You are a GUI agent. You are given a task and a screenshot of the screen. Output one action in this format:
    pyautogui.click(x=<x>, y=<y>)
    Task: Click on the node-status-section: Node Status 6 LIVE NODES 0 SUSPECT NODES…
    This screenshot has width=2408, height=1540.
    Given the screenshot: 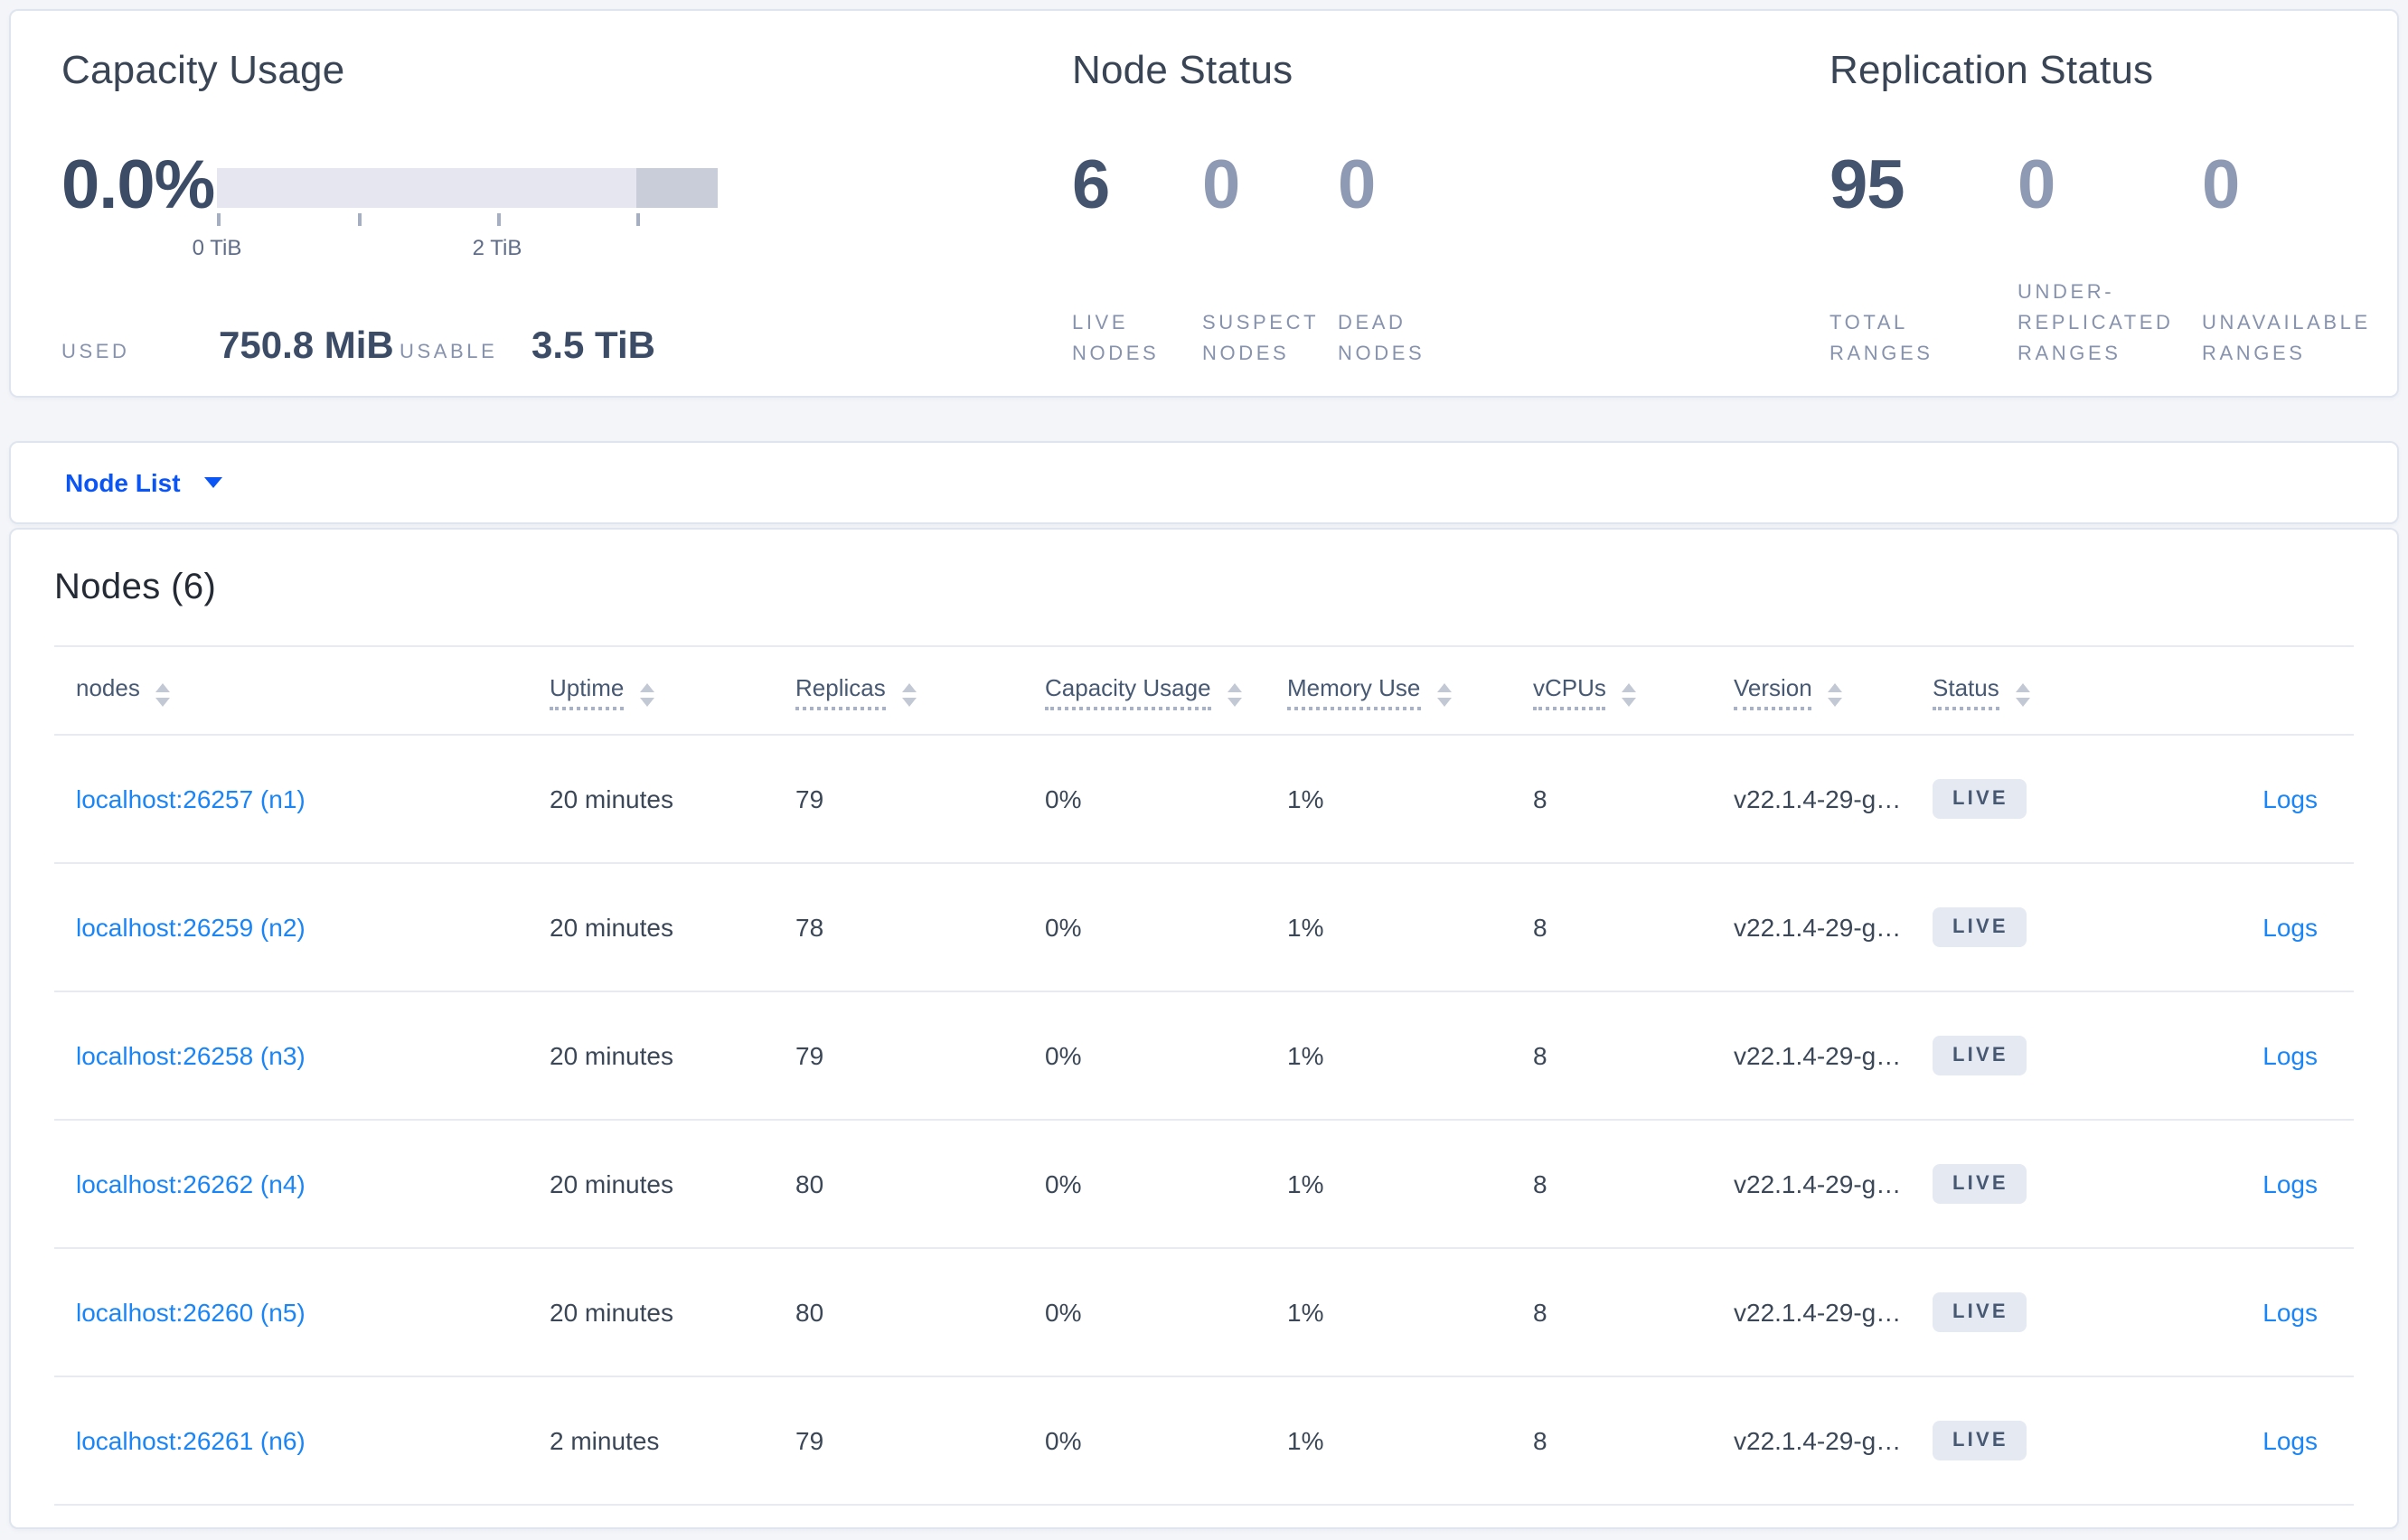 What is the action you would take?
    pyautogui.click(x=1281, y=209)
    